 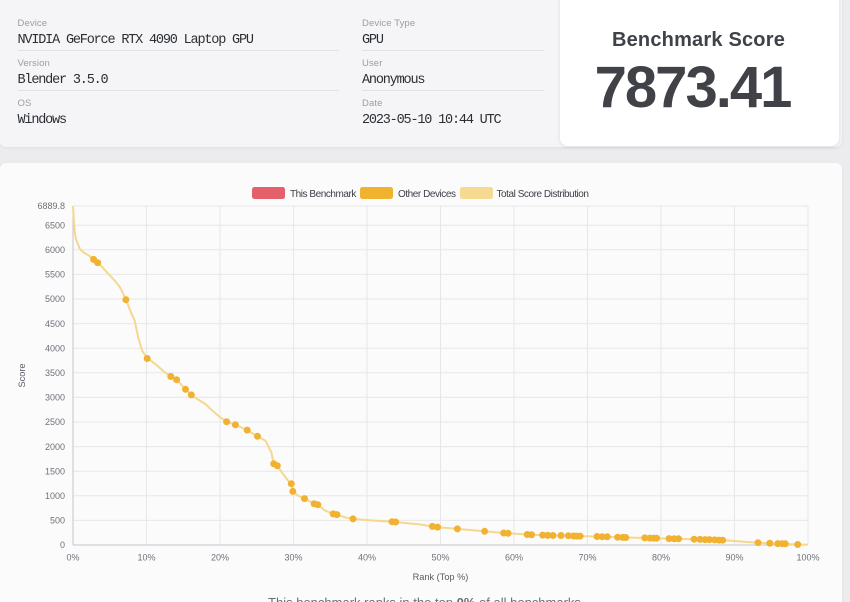 I want to click on svg-text: 6500, so click(x=55, y=225).